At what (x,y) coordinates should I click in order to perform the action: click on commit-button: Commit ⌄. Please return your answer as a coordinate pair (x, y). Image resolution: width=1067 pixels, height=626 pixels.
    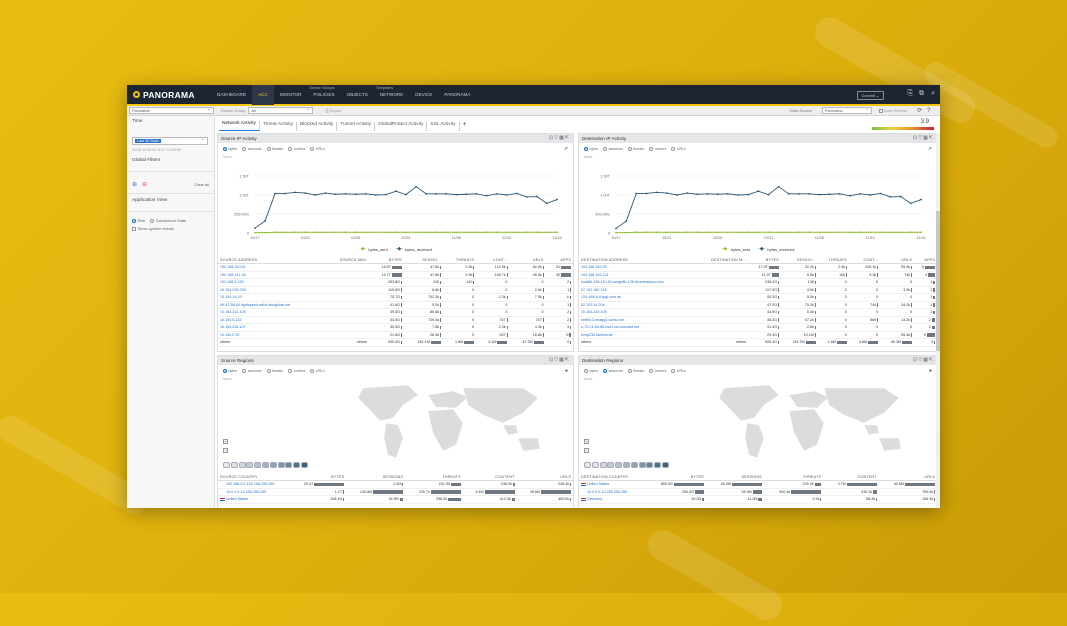
    Looking at the image, I should click on (870, 95).